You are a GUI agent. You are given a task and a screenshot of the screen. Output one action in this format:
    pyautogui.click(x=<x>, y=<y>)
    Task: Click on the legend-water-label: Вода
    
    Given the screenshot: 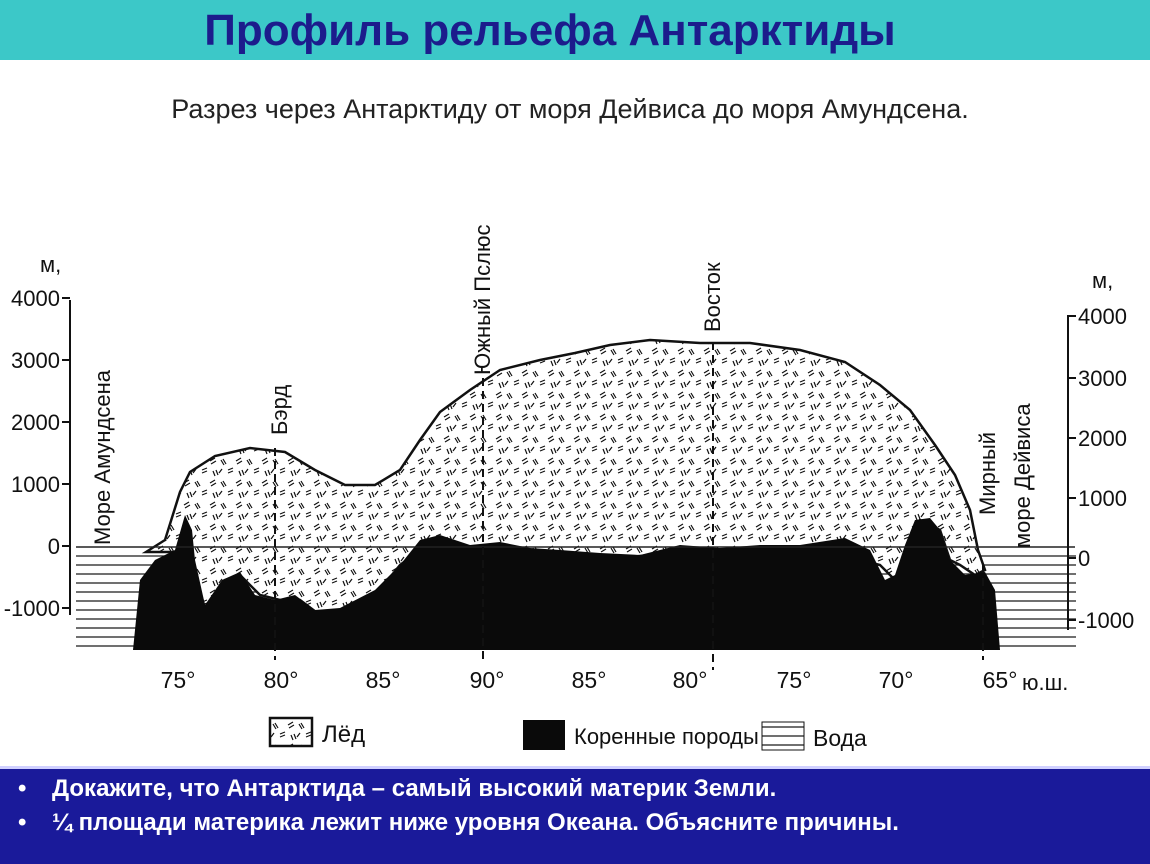 What is the action you would take?
    pyautogui.click(x=840, y=738)
    